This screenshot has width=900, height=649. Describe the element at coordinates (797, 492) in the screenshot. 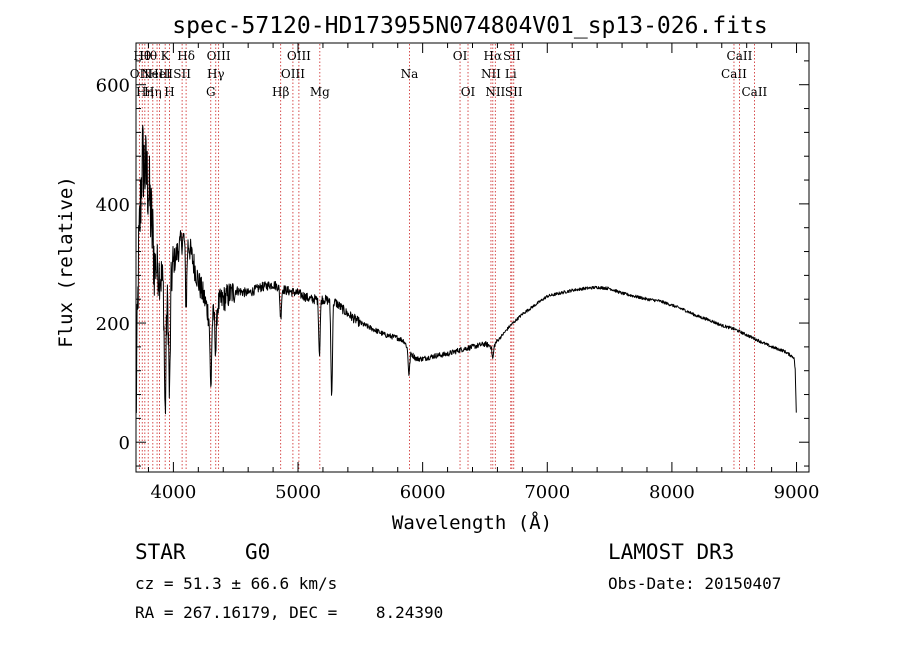

I see `x-tick-label: 9000` at that location.